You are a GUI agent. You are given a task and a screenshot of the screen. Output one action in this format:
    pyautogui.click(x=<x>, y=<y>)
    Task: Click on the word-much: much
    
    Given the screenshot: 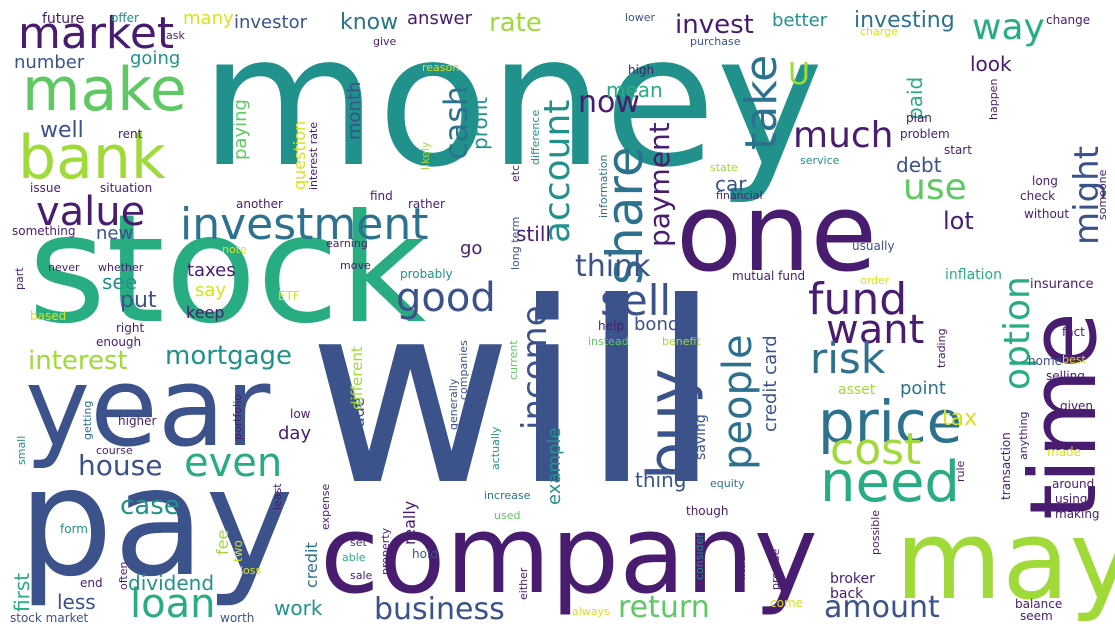 What is the action you would take?
    pyautogui.click(x=843, y=135)
    